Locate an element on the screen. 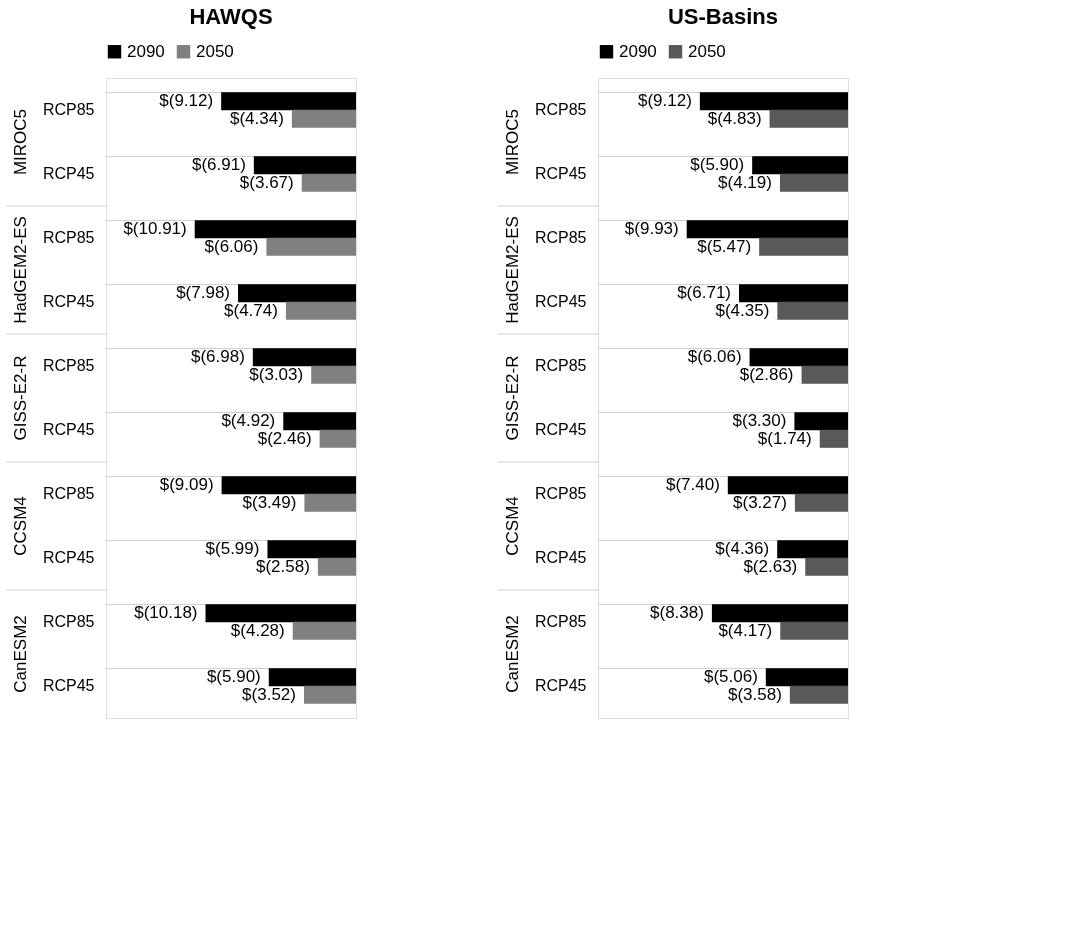  data-label: $(10.18) is located at coordinates (166, 613).